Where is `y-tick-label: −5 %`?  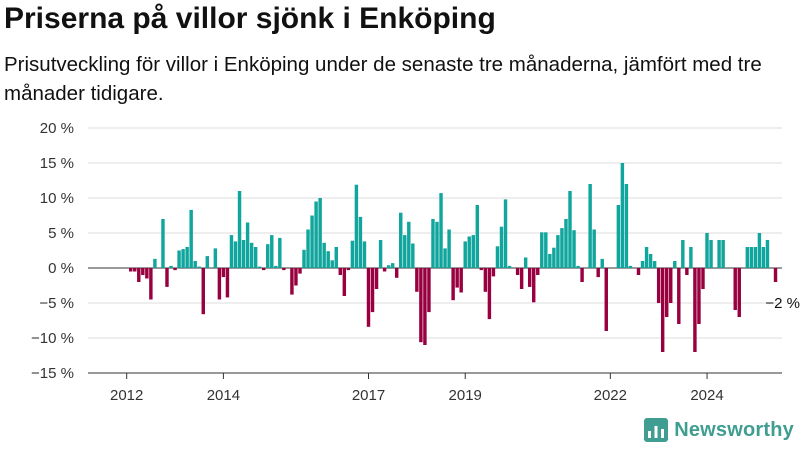 y-tick-label: −5 % is located at coordinates (56, 303).